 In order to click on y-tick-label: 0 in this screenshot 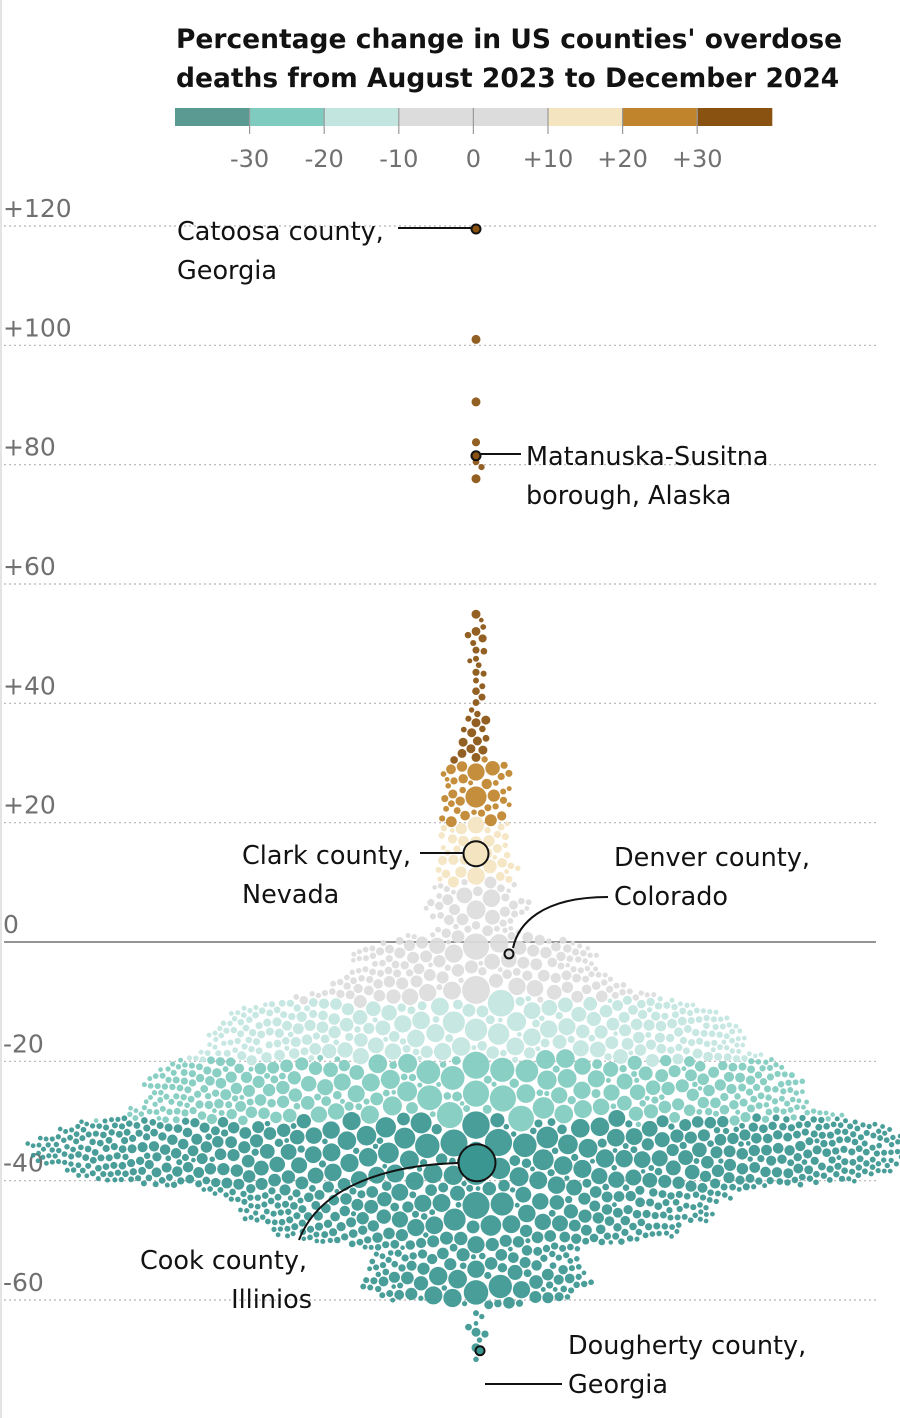, I will do `click(11, 924)`.